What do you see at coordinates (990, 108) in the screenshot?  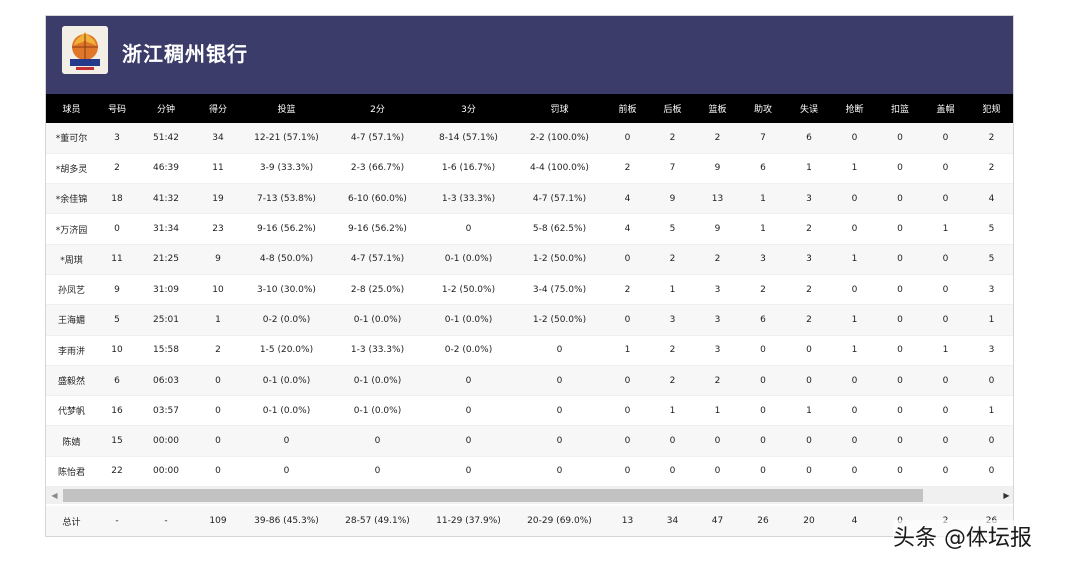 I see `column-header: 犯规` at bounding box center [990, 108].